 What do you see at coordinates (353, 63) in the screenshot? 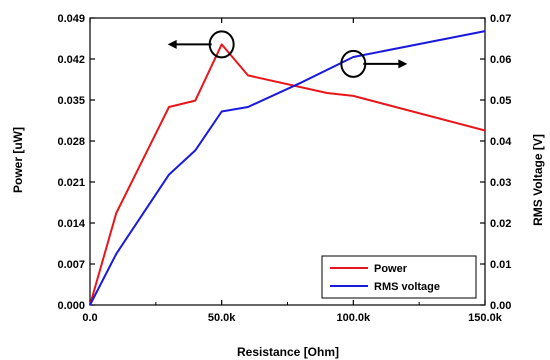
I see `voltage-axis-indicator-circle` at bounding box center [353, 63].